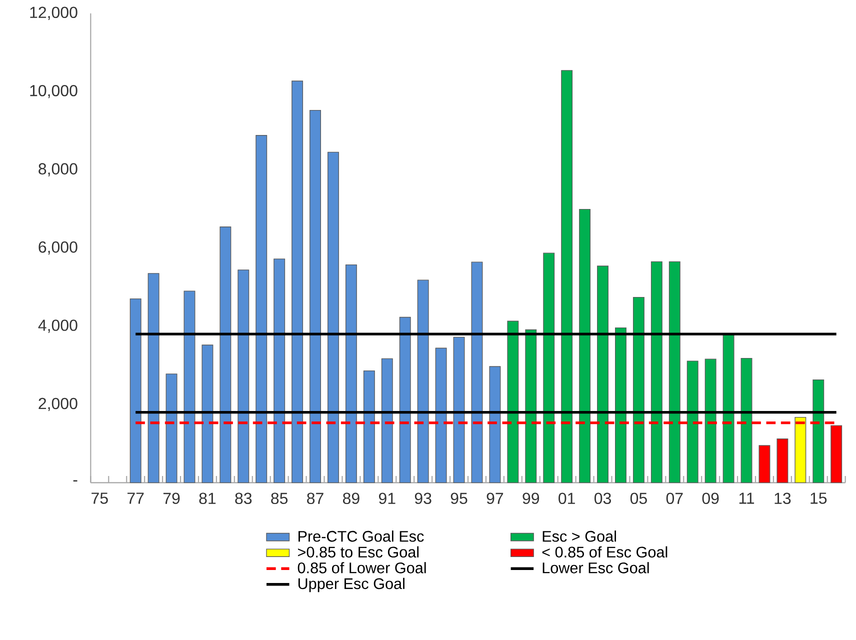  Describe the element at coordinates (54, 13) in the screenshot. I see `y-tick-label: 12,000` at that location.